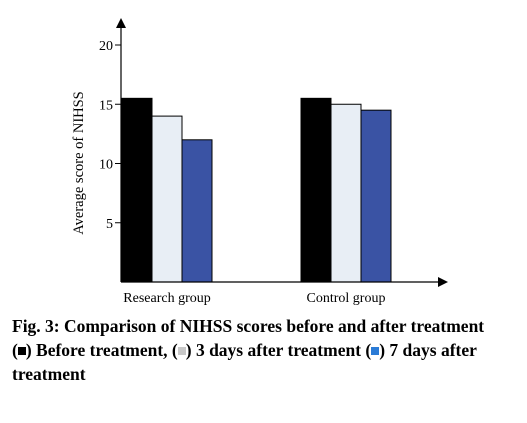  I want to click on legend-swatch-7days, so click(375, 351).